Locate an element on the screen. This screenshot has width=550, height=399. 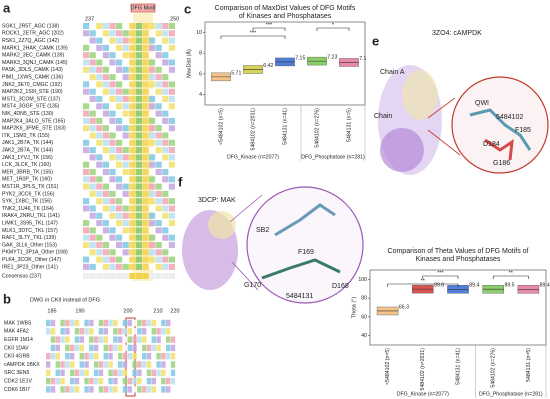
value-label: 6.42 is located at coordinates (268, 66).